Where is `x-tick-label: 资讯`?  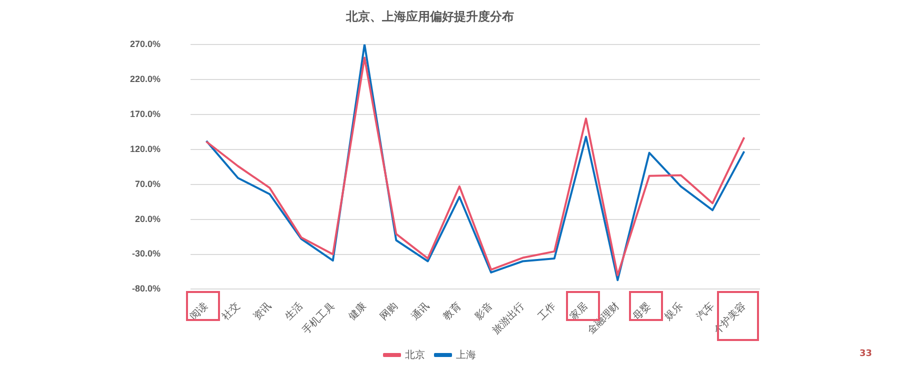 x-tick-label: 资讯 is located at coordinates (262, 311).